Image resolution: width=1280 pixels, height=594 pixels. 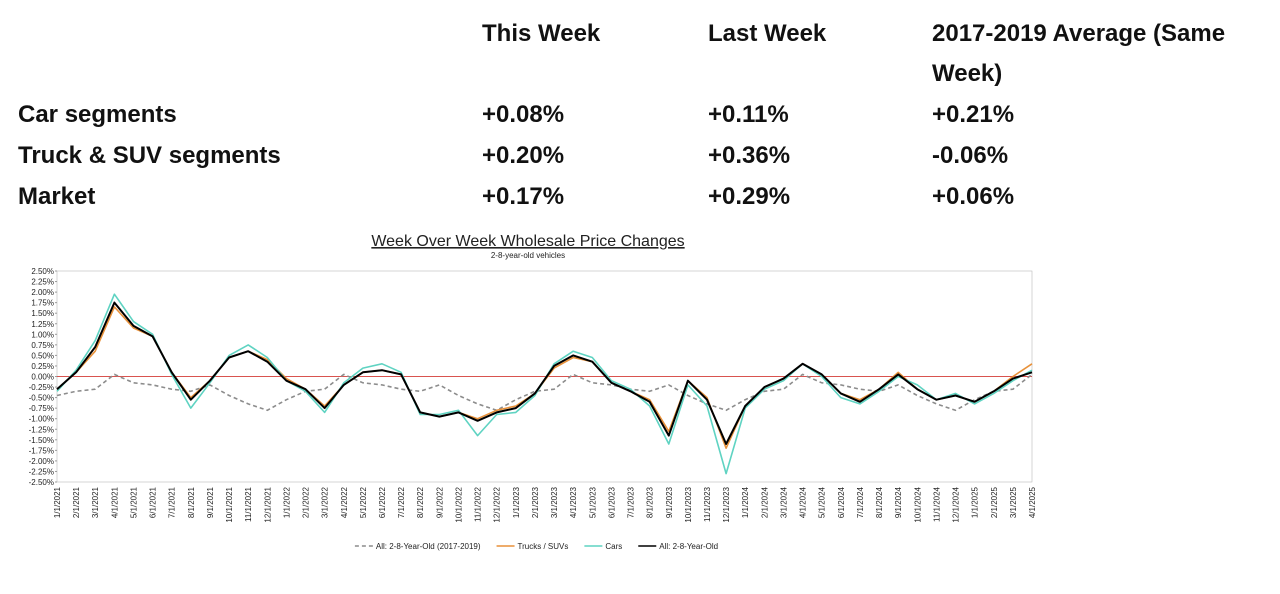 What do you see at coordinates (114, 502) in the screenshot?
I see `x-tick-label: 4/1/2021` at bounding box center [114, 502].